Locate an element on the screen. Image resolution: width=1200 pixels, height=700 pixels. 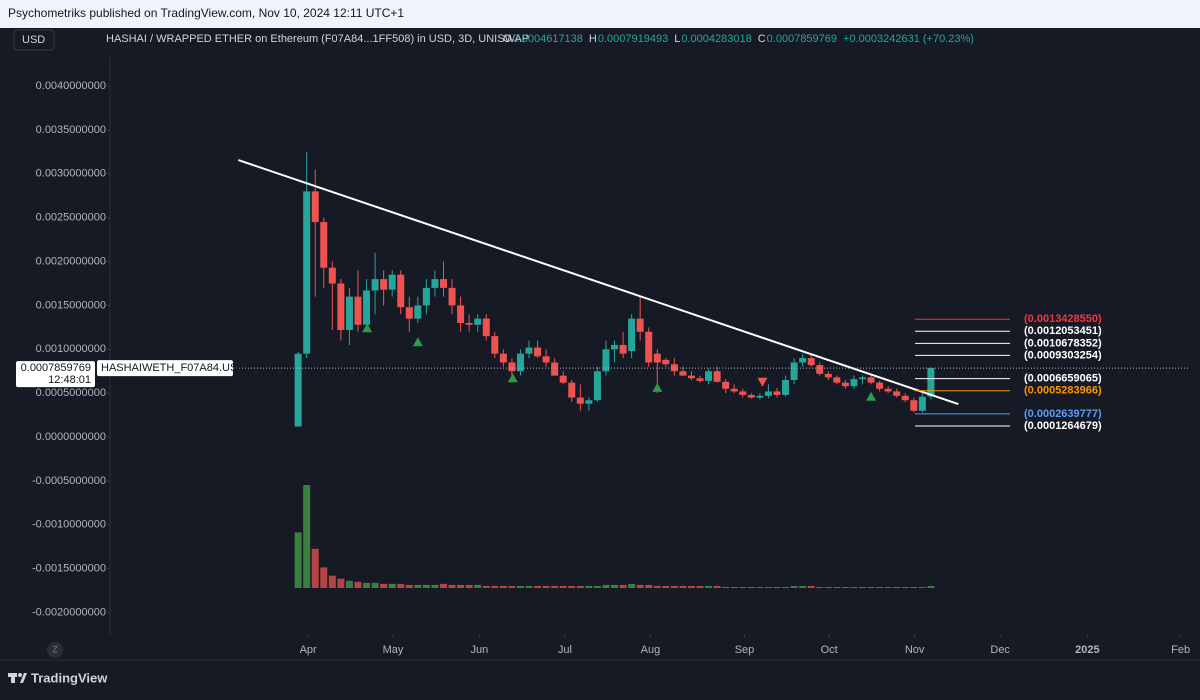
ohlc-value: 0.0007919493 is located at coordinates (633, 39).